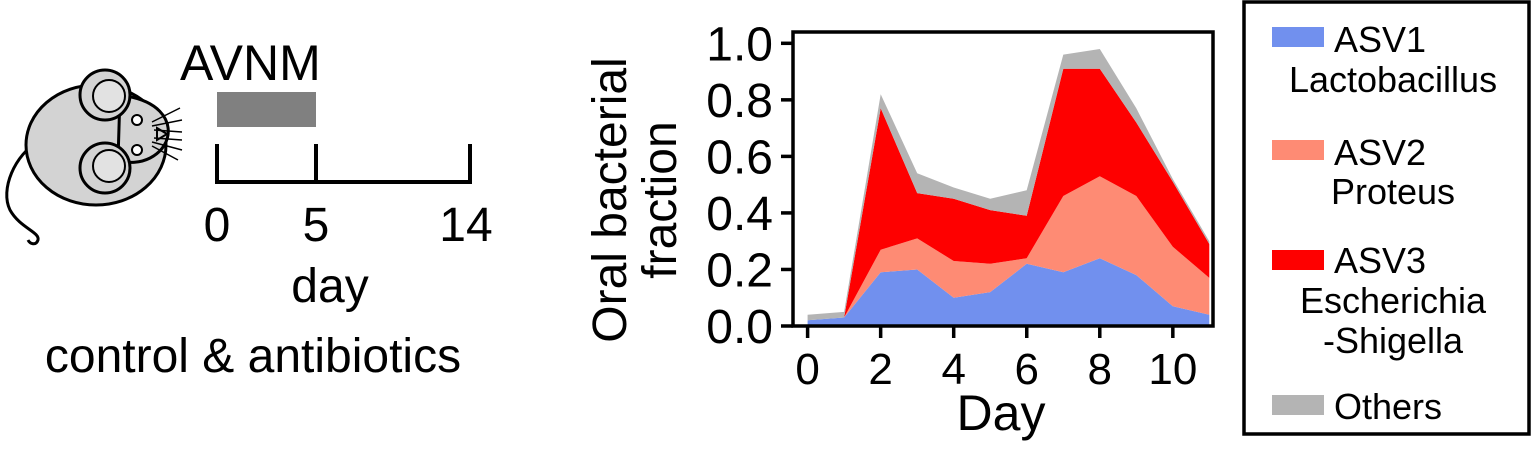  Describe the element at coordinates (1001, 413) in the screenshot. I see `x-axis-title: Day` at that location.